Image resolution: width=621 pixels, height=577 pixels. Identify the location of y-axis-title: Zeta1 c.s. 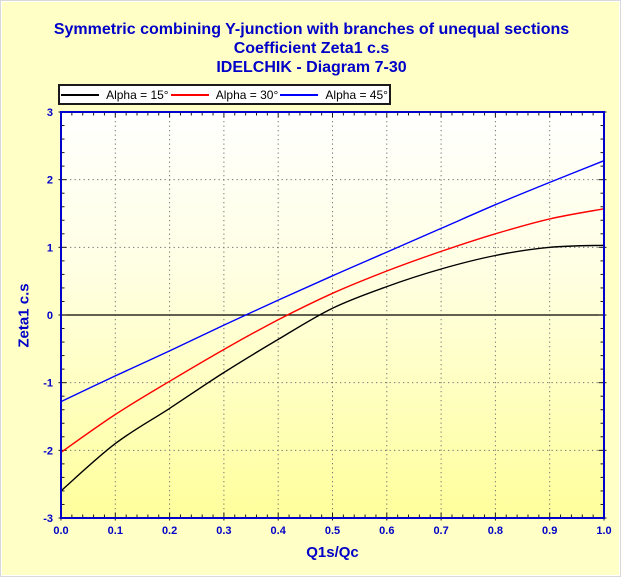
(24, 315).